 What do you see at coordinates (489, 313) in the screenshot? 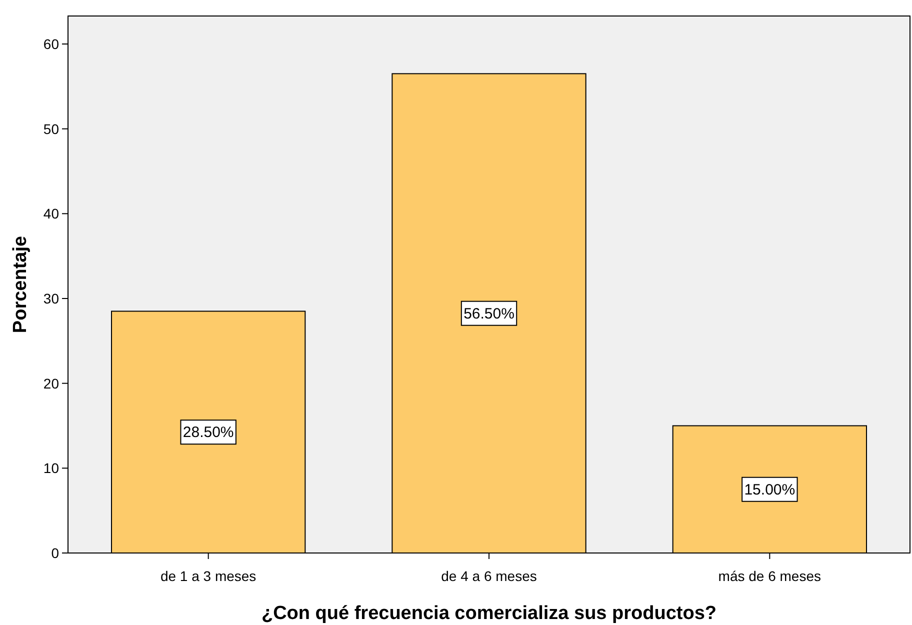
I see `data-label: 56.50%` at bounding box center [489, 313].